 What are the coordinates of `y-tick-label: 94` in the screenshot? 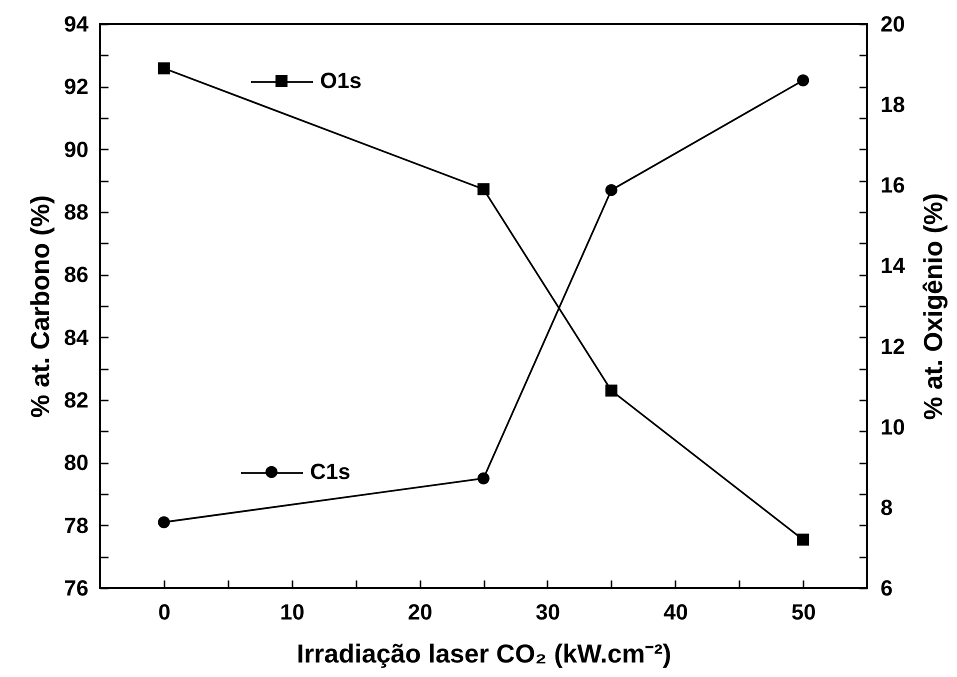 It's located at (77, 24).